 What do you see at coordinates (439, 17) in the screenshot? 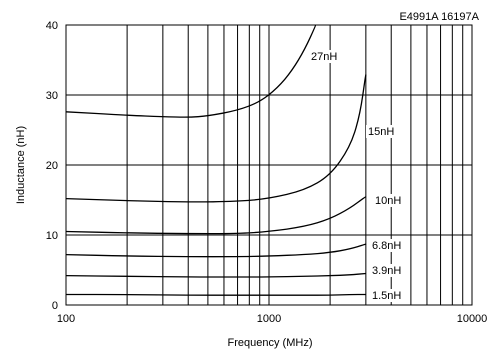
I see `instrument-header: E4991A 16197A` at bounding box center [439, 17].